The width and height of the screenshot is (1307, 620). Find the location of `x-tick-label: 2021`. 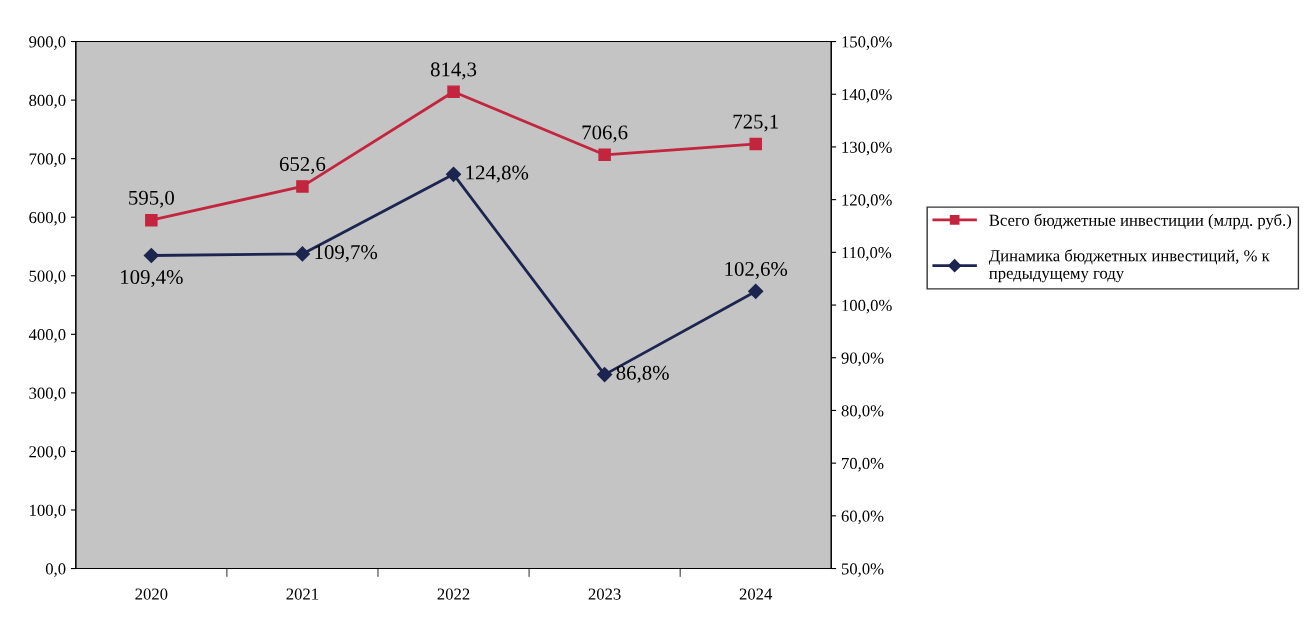

x-tick-label: 2021 is located at coordinates (302, 594).